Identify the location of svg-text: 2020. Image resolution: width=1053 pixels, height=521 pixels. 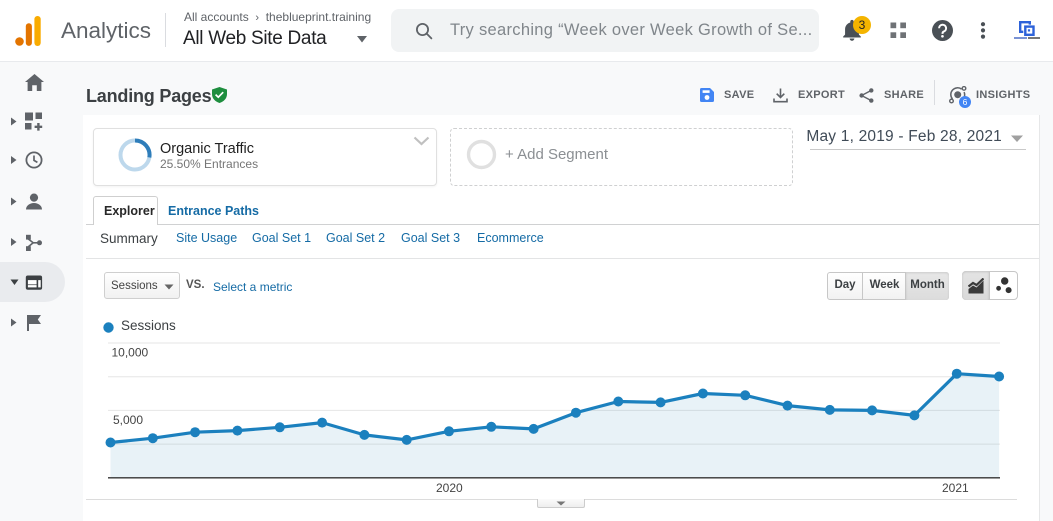
(449, 488).